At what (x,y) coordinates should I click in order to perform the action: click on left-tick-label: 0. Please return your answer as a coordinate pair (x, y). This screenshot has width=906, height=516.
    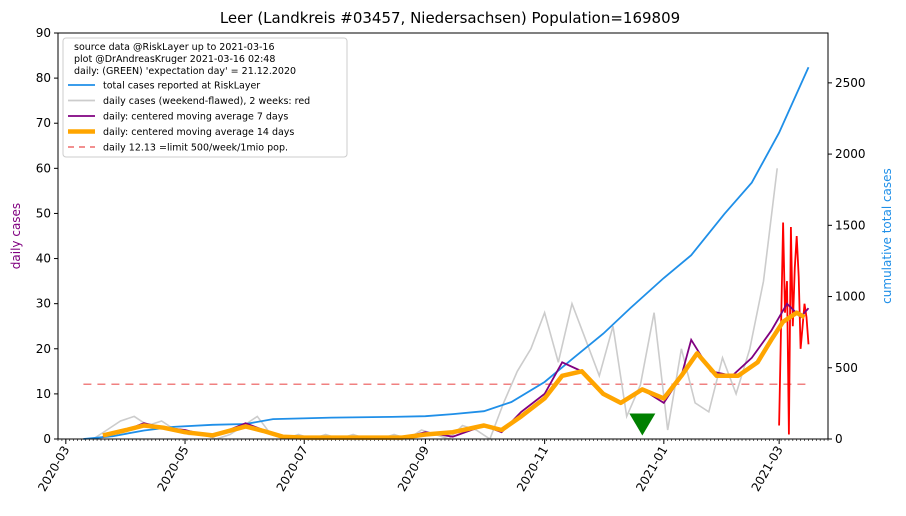
    Looking at the image, I should click on (47, 439).